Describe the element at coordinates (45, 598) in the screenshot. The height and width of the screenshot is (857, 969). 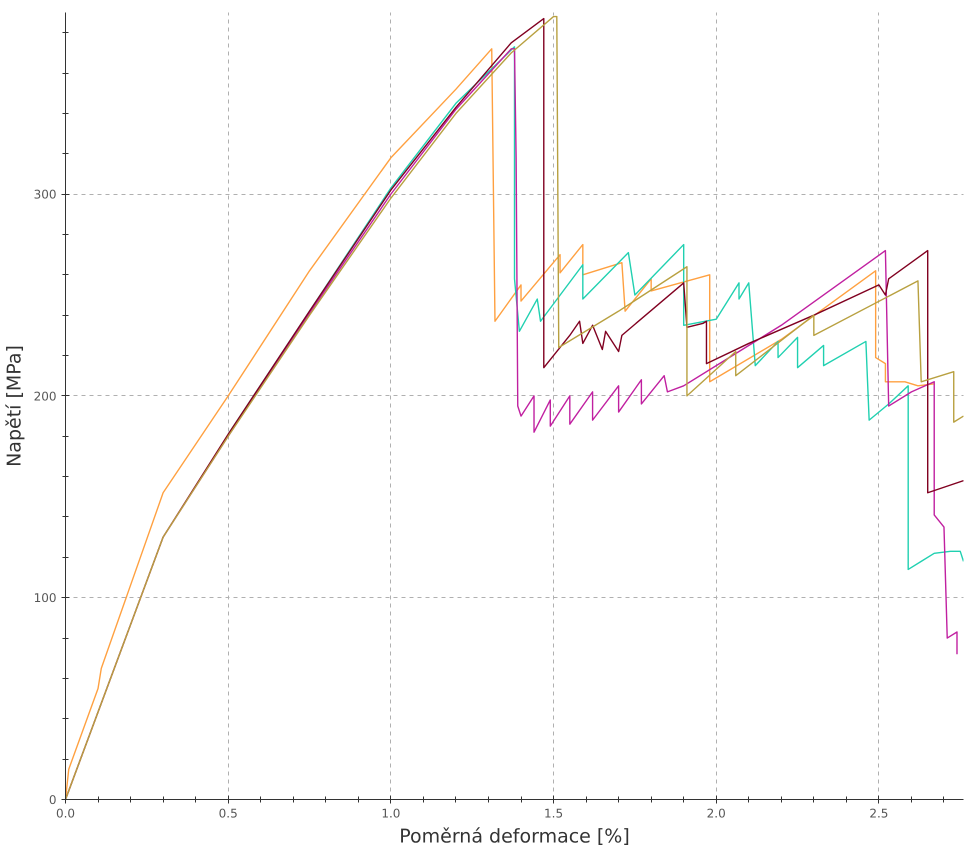
I see `y-tick-label: 100` at that location.